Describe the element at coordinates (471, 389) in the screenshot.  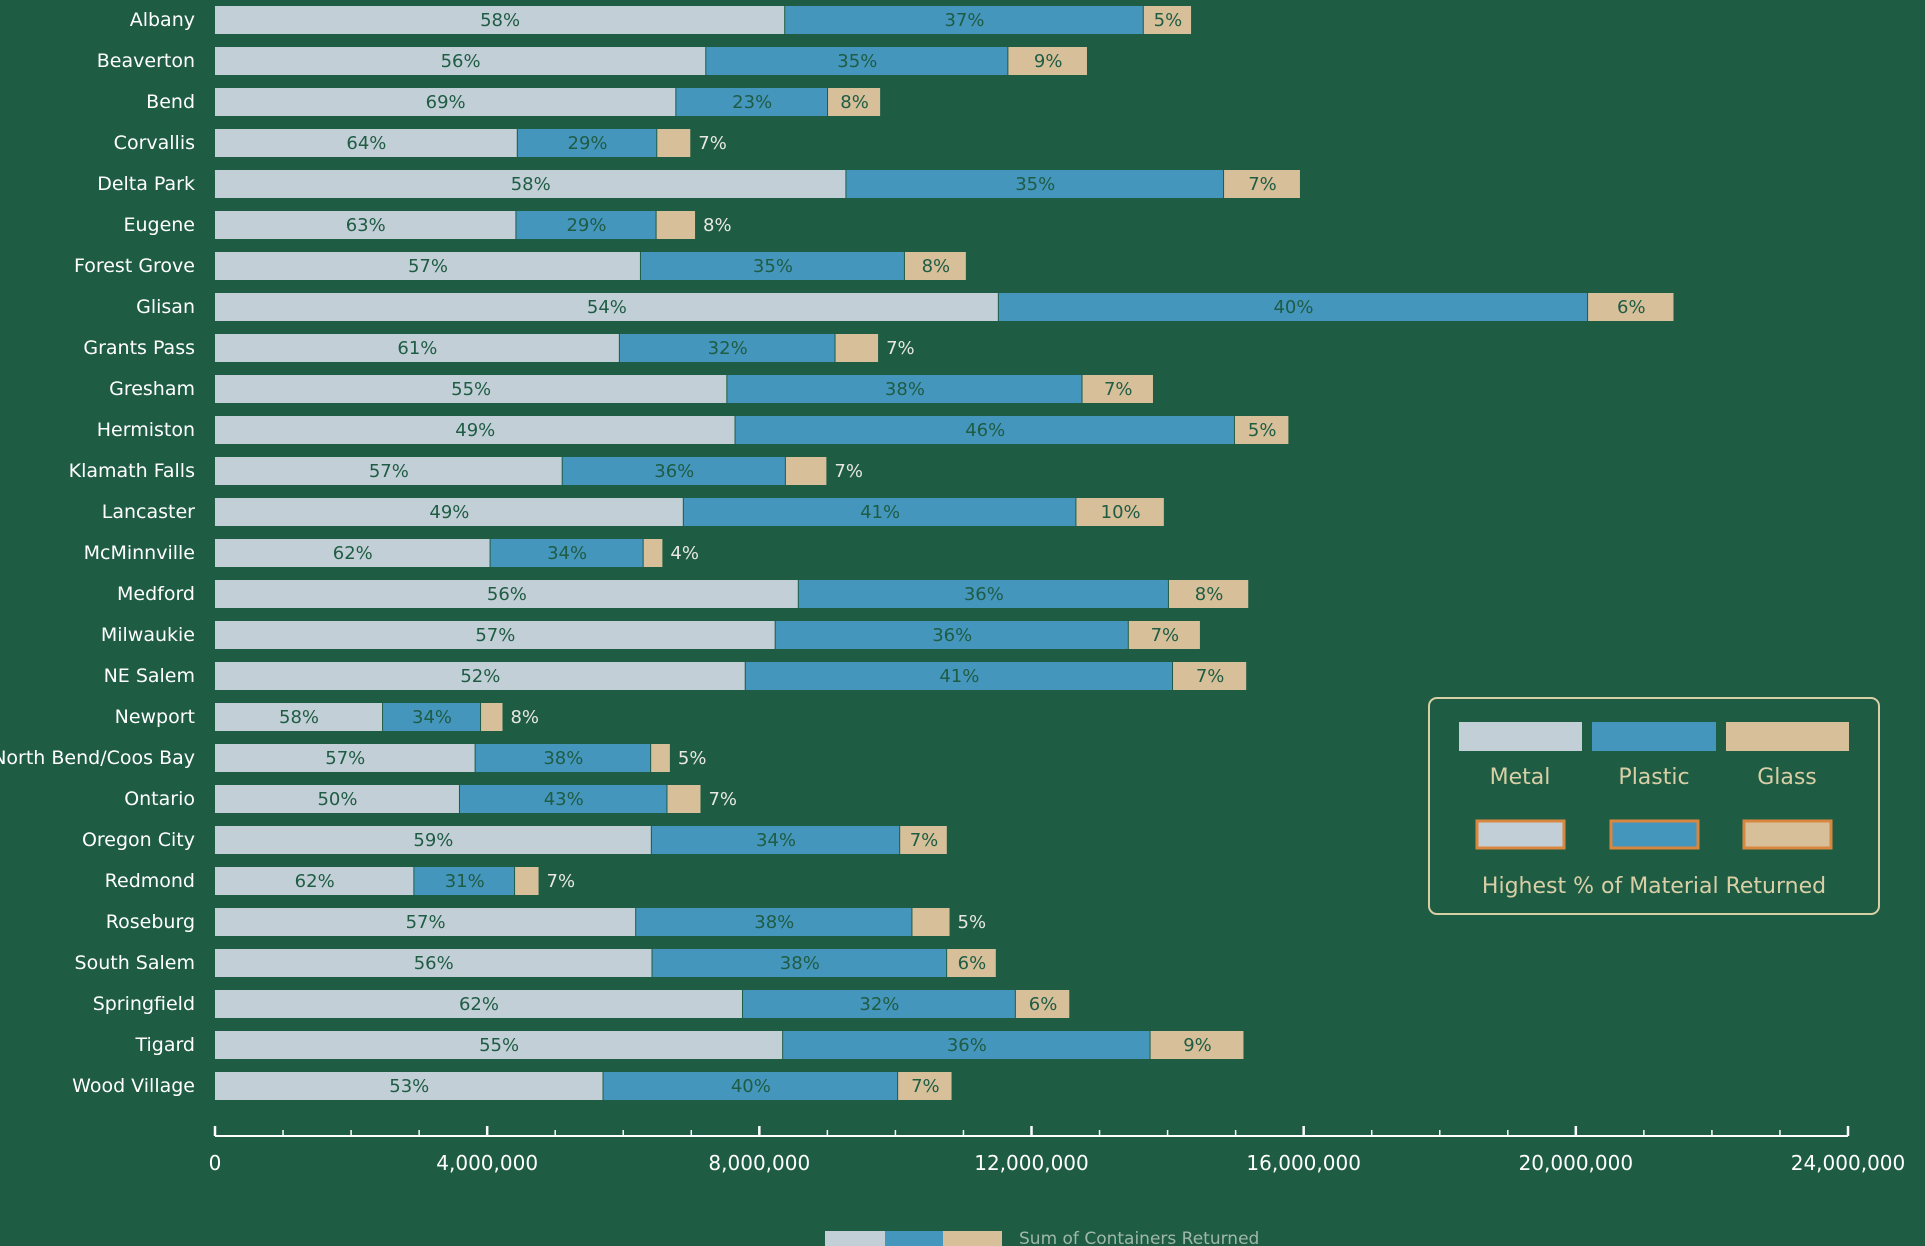
I see `bar-label-metal-gresham: 55%` at that location.